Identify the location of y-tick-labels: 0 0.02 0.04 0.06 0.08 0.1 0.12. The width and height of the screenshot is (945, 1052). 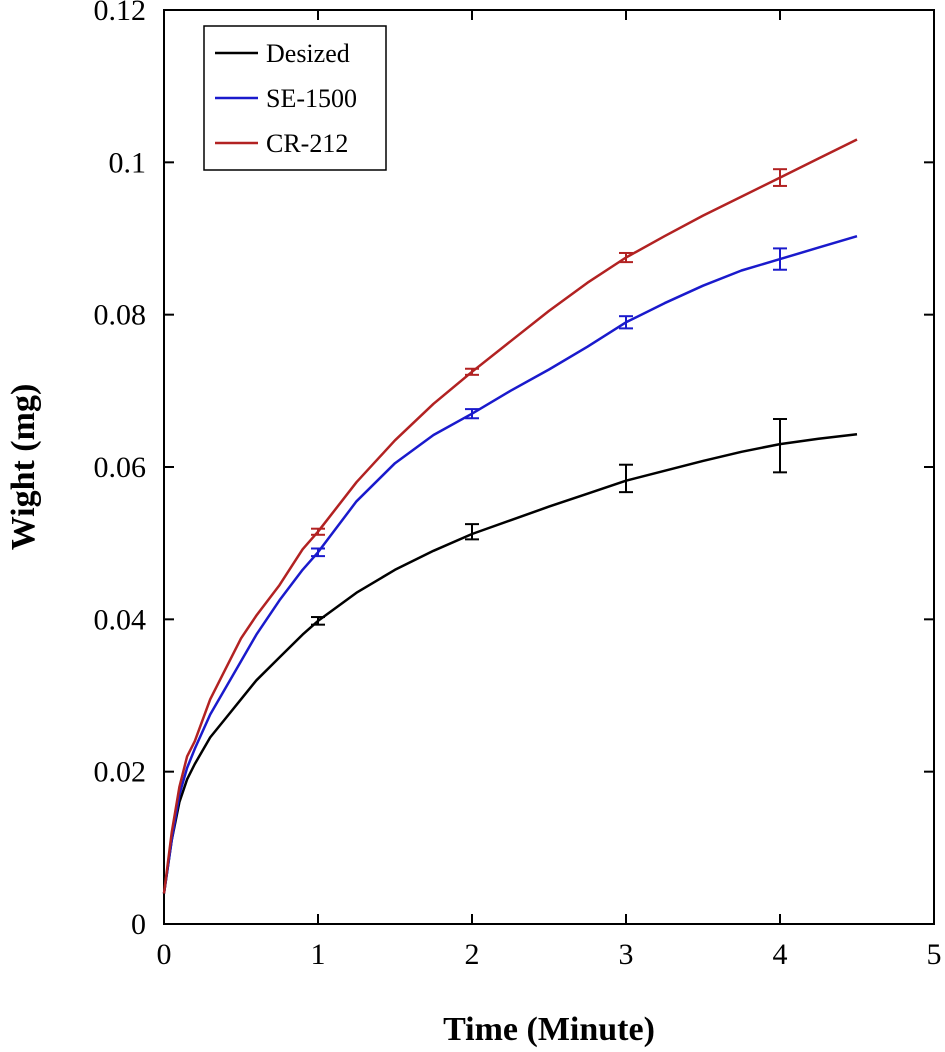
(120, 470).